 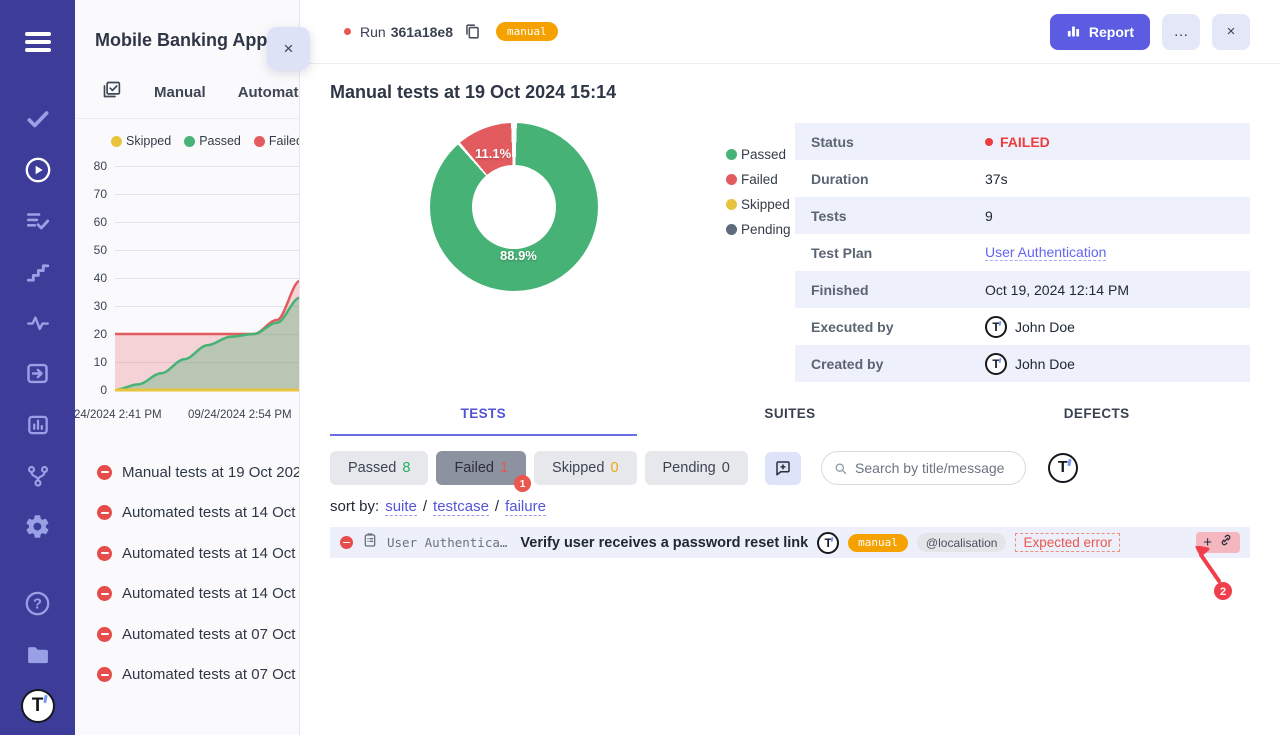 What do you see at coordinates (1062, 468) in the screenshot?
I see `user-avatar-filter: T` at bounding box center [1062, 468].